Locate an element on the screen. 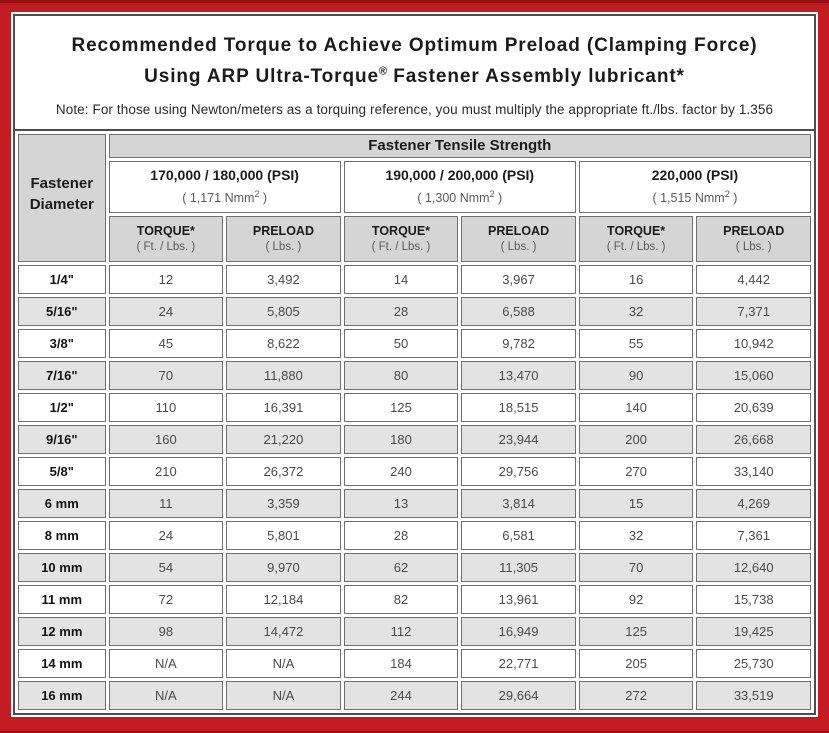  diameter-cell: 16 mm is located at coordinates (62, 695).